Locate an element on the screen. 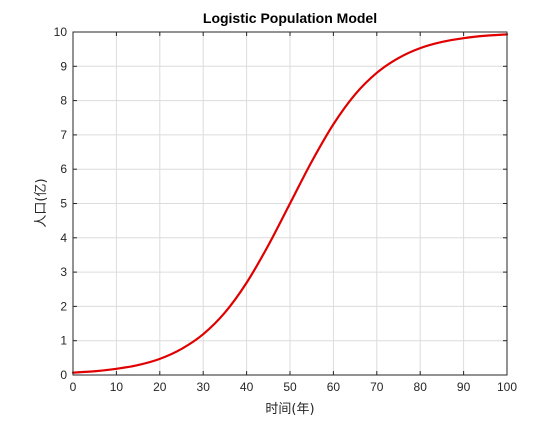  y-tick-label: 3 is located at coordinates (63, 272).